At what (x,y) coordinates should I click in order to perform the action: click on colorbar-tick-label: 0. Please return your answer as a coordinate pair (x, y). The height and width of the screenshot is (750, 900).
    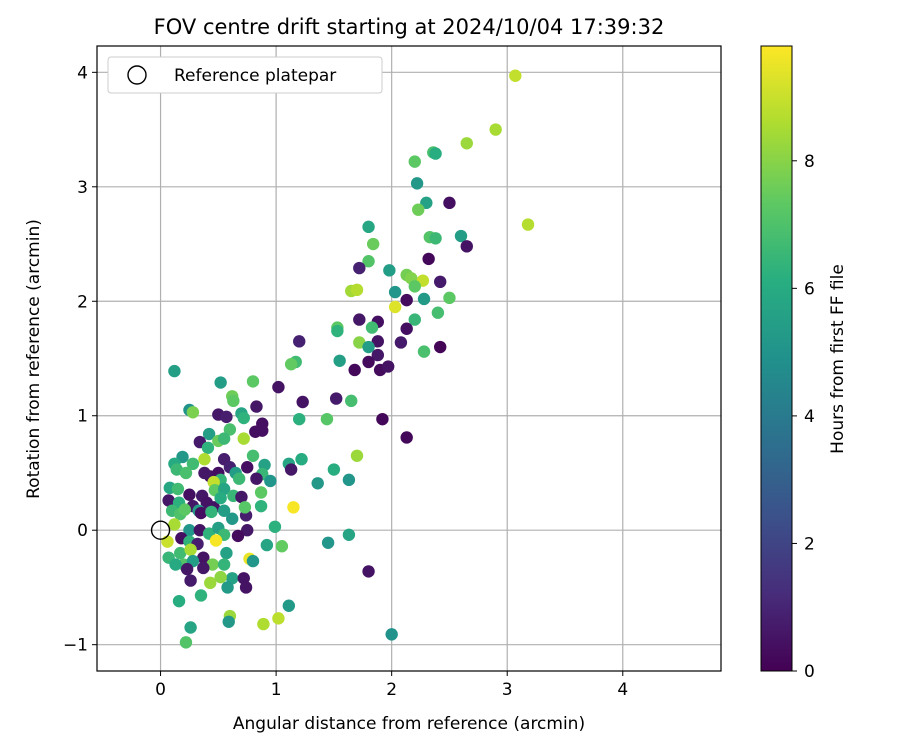
    Looking at the image, I should click on (809, 672).